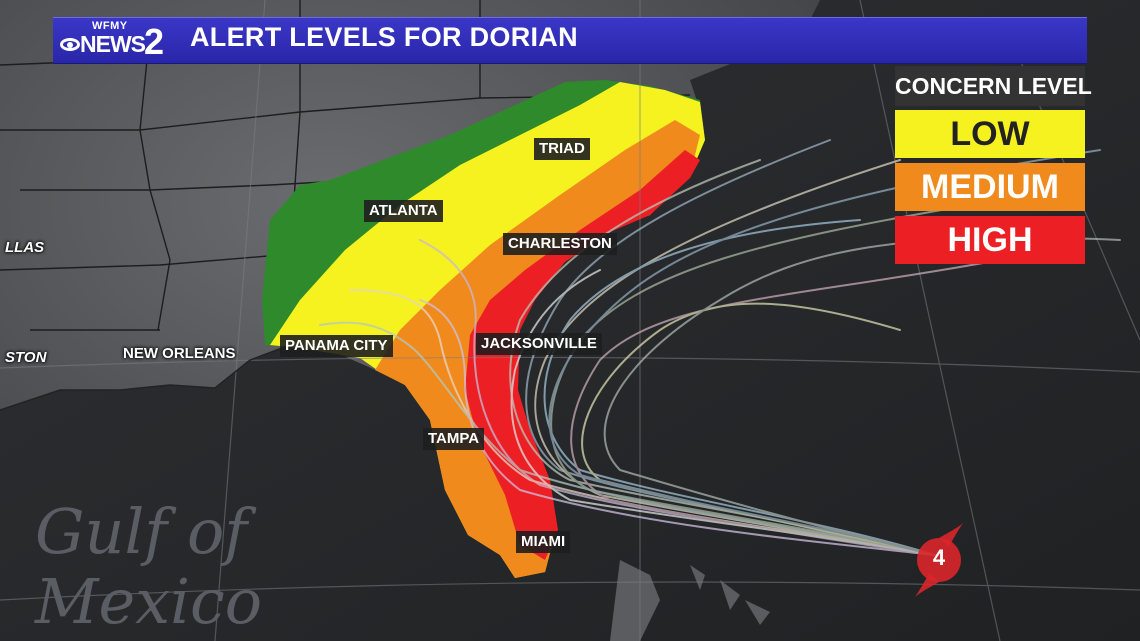 This screenshot has height=641, width=1140. Describe the element at coordinates (113, 44) in the screenshot. I see `news-wordmark: NEWS` at that location.